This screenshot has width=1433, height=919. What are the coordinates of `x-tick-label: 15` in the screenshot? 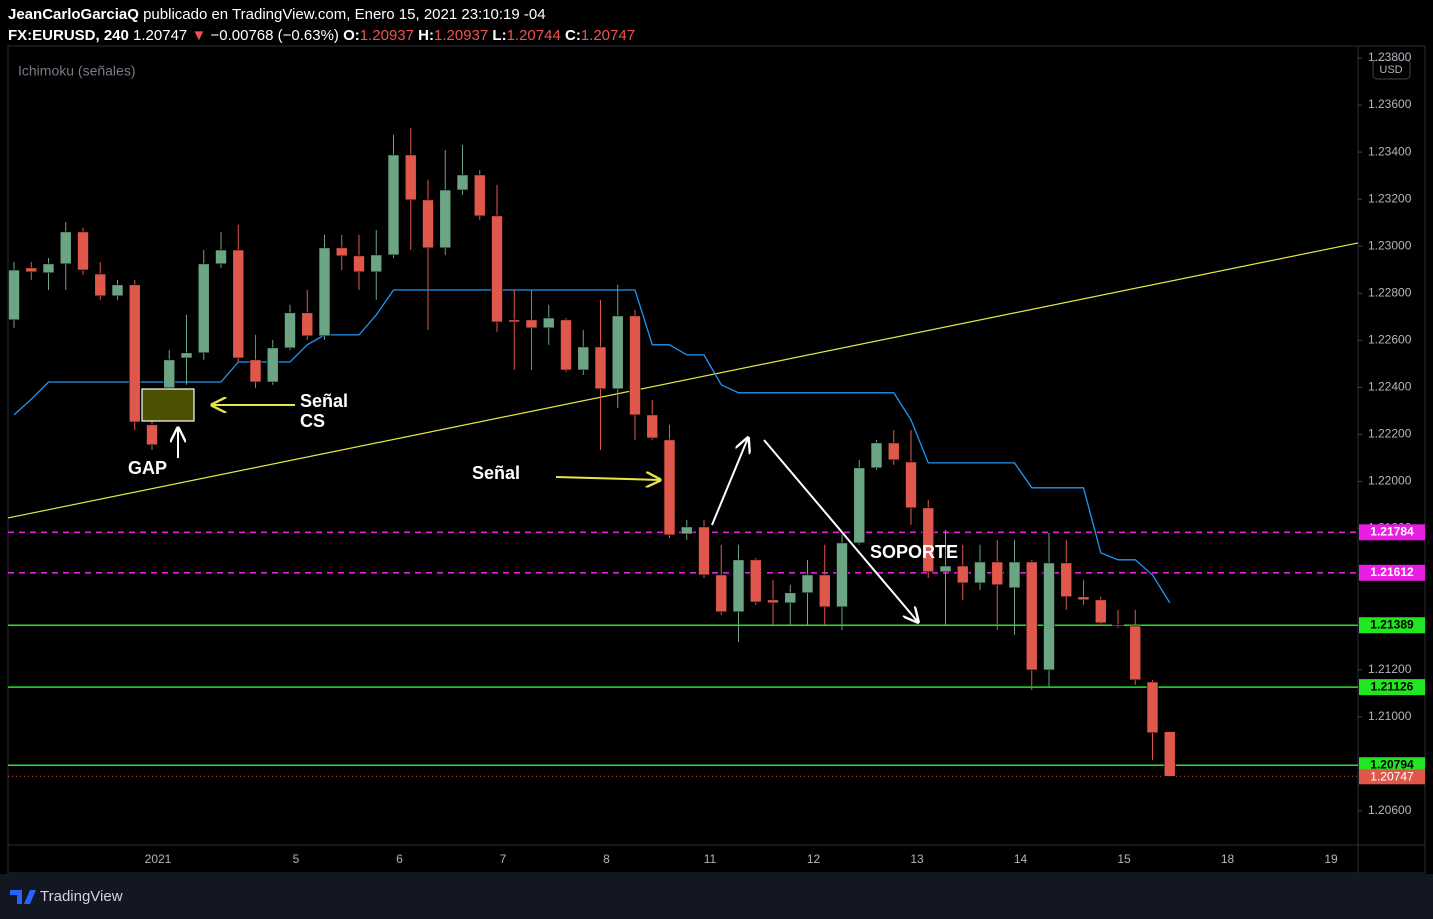 It's located at (1124, 859).